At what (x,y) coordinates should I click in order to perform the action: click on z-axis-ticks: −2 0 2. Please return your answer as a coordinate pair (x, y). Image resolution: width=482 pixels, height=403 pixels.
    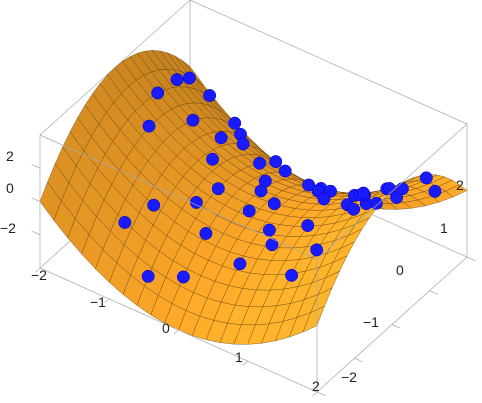
    Looking at the image, I should click on (8, 192).